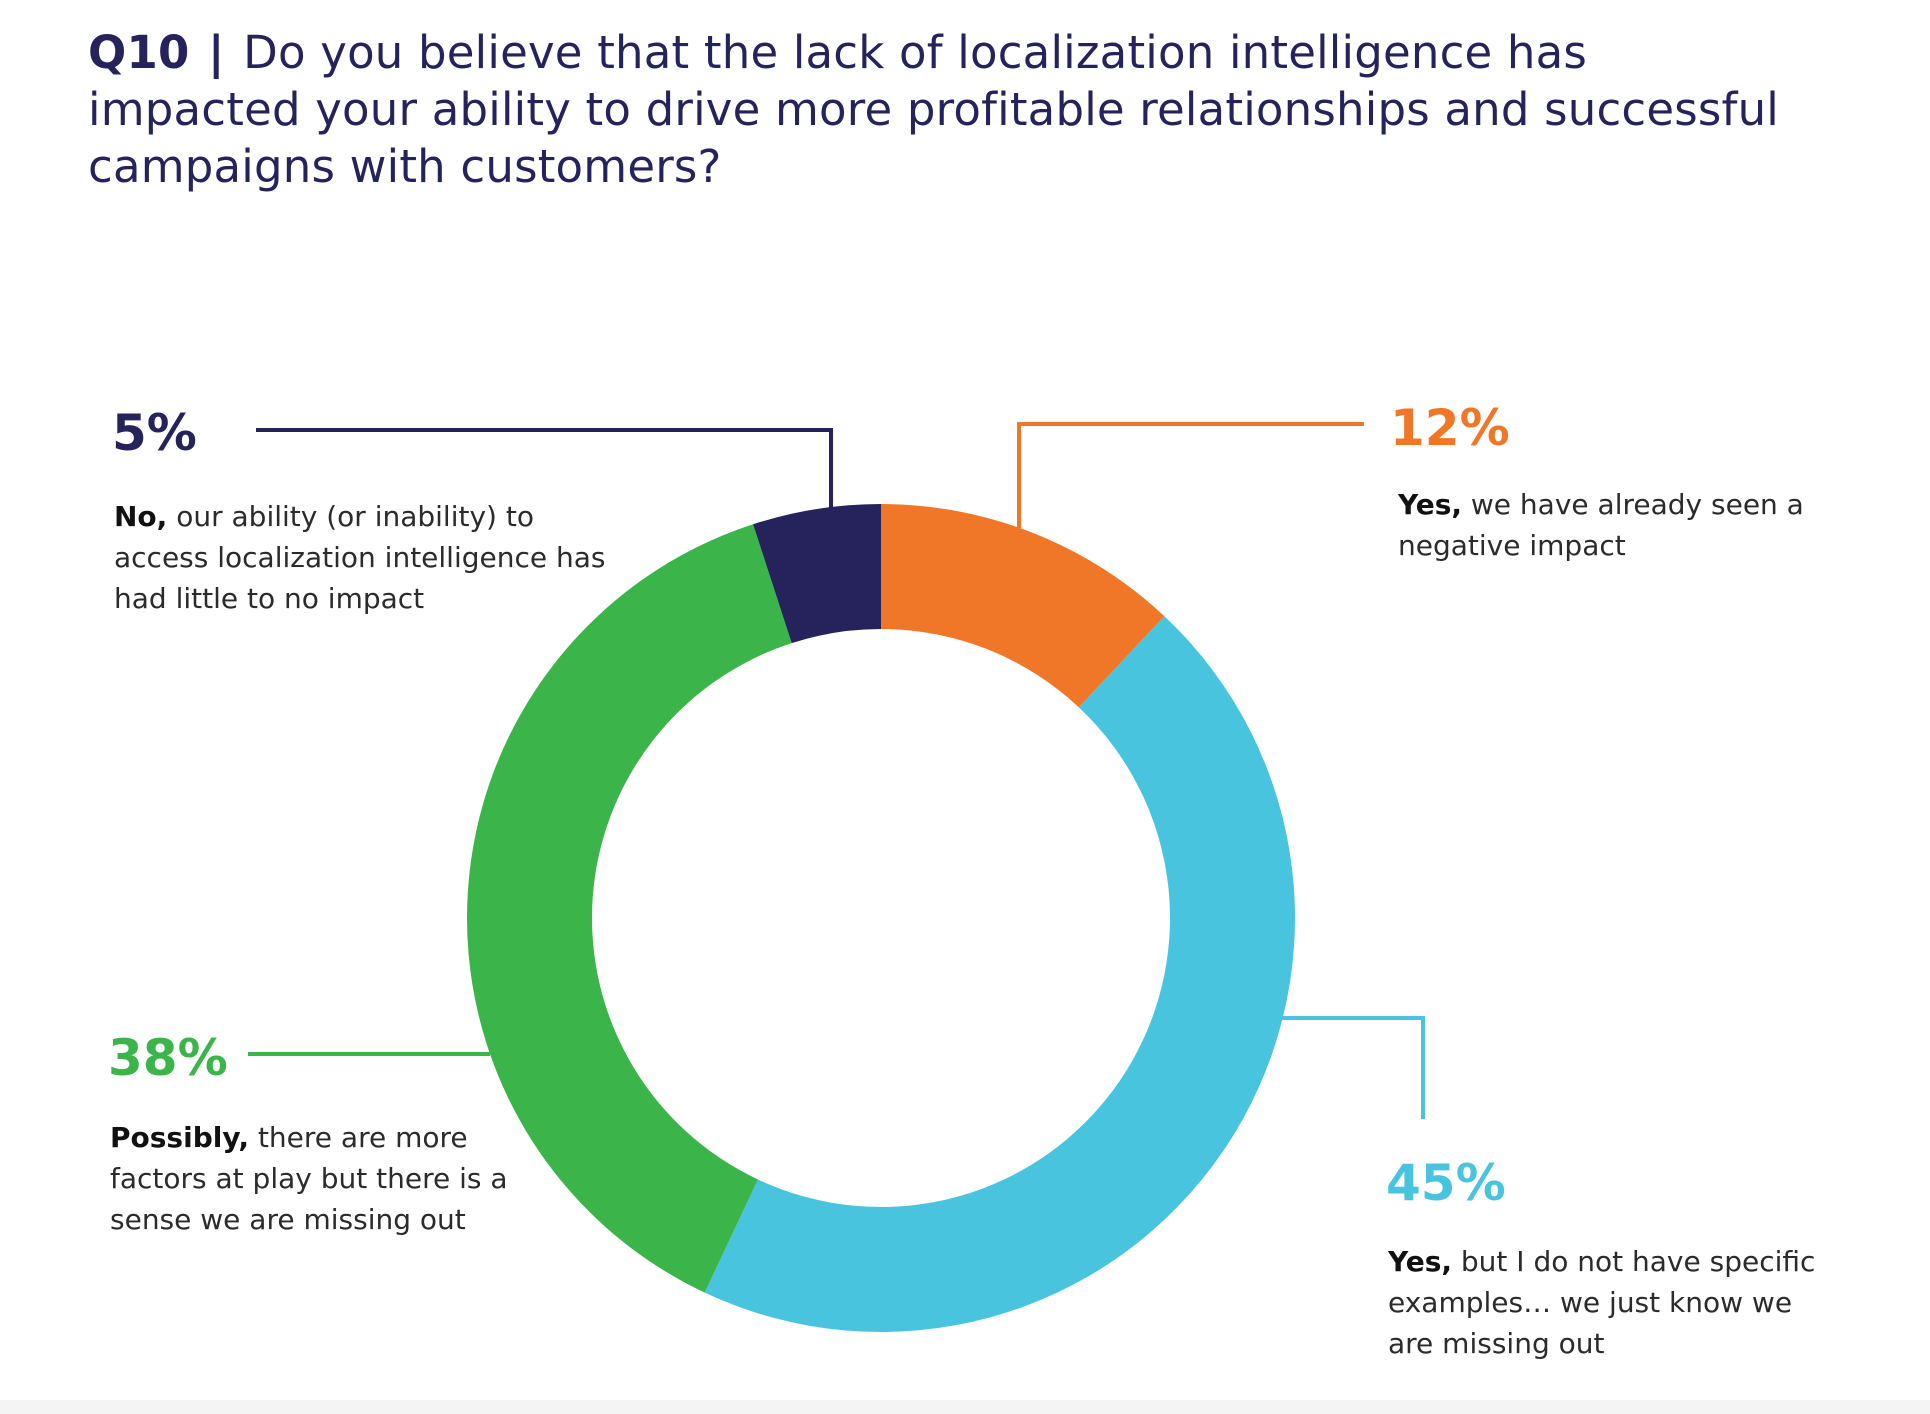 This screenshot has width=1930, height=1414. What do you see at coordinates (544, 469) in the screenshot?
I see `leader-line-no-impact` at bounding box center [544, 469].